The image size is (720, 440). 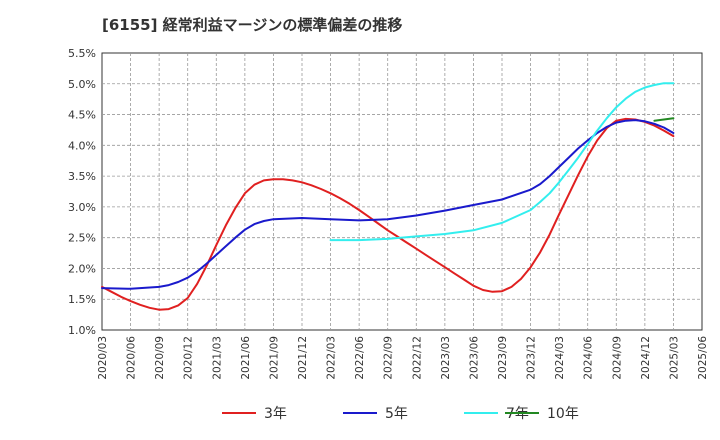 I want to click on legend-label: 10年, so click(x=563, y=414).